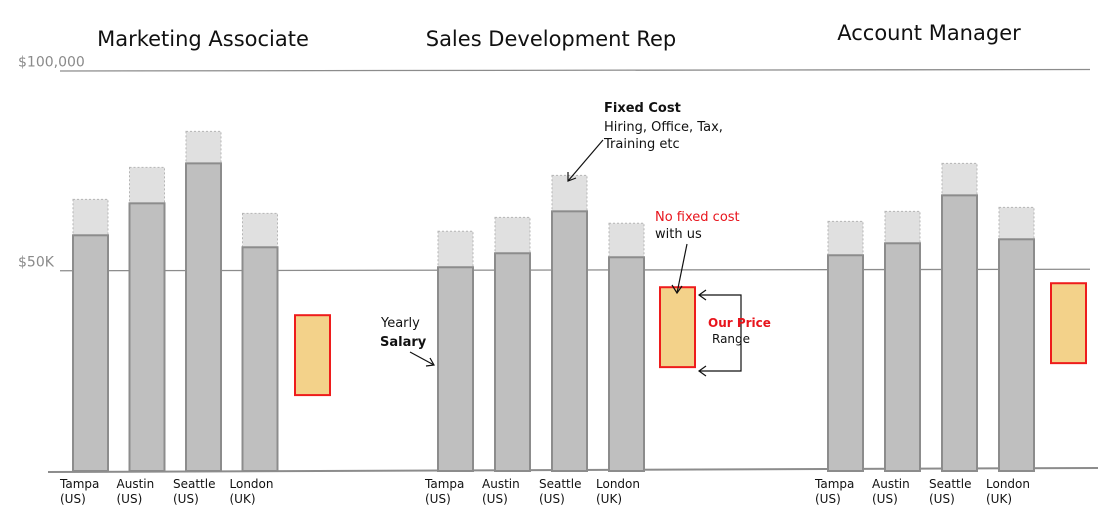 The width and height of the screenshot is (1119, 527). What do you see at coordinates (739, 323) in the screenshot?
I see `our-price-label: Our Price` at bounding box center [739, 323].